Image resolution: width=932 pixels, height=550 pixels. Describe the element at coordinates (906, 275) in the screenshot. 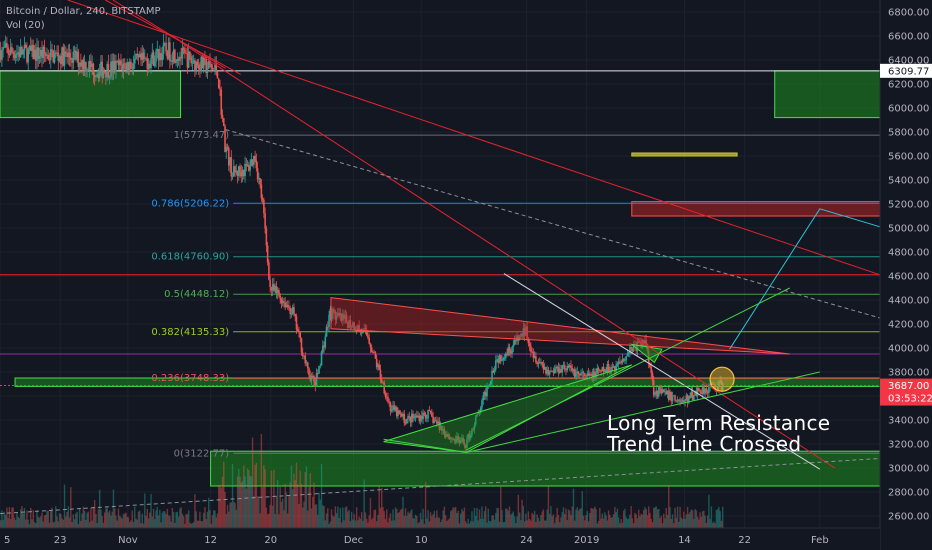

I see `price-axis-bg` at that location.